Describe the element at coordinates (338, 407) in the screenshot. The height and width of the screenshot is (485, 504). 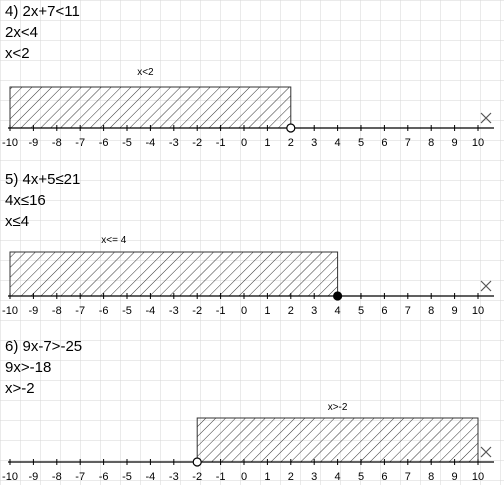
I see `region-caption: x>-2` at that location.